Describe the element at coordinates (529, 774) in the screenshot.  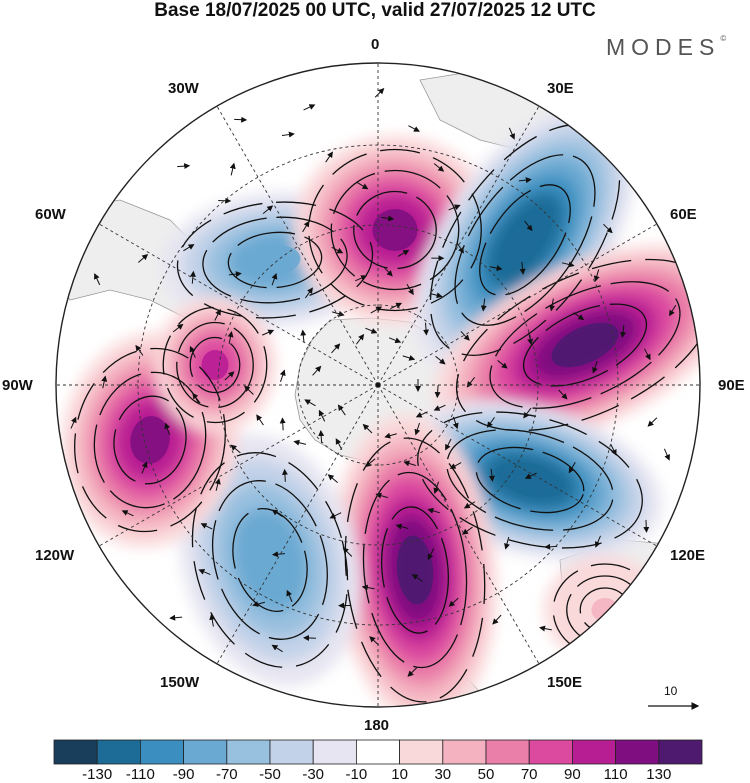
I see `colorbar-tick-label: 70` at that location.